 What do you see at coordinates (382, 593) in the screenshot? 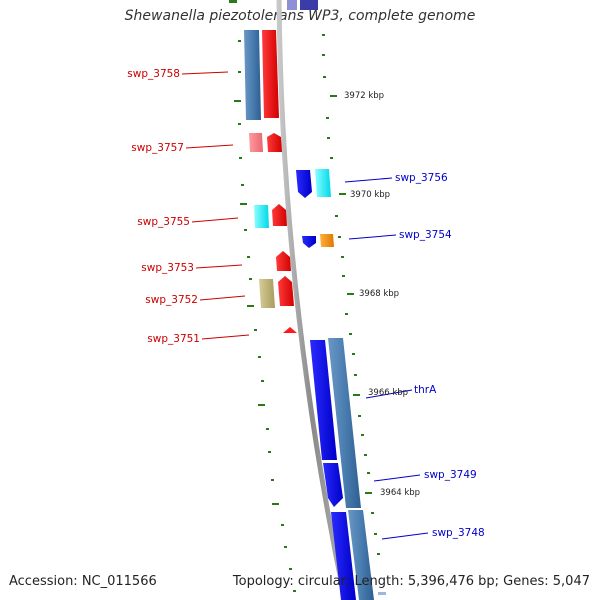
I see `gene-bottom-partial` at bounding box center [382, 593].